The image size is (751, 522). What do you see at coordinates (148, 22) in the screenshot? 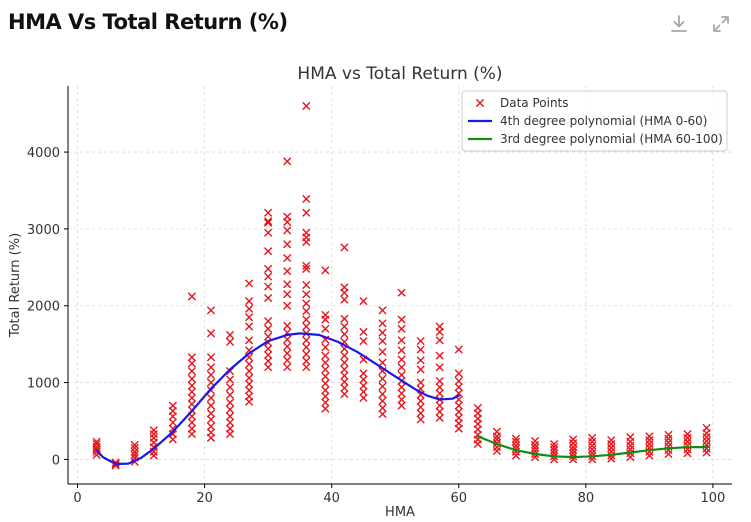
I see `page-title: HMA Vs Total Return (%)` at bounding box center [148, 22].